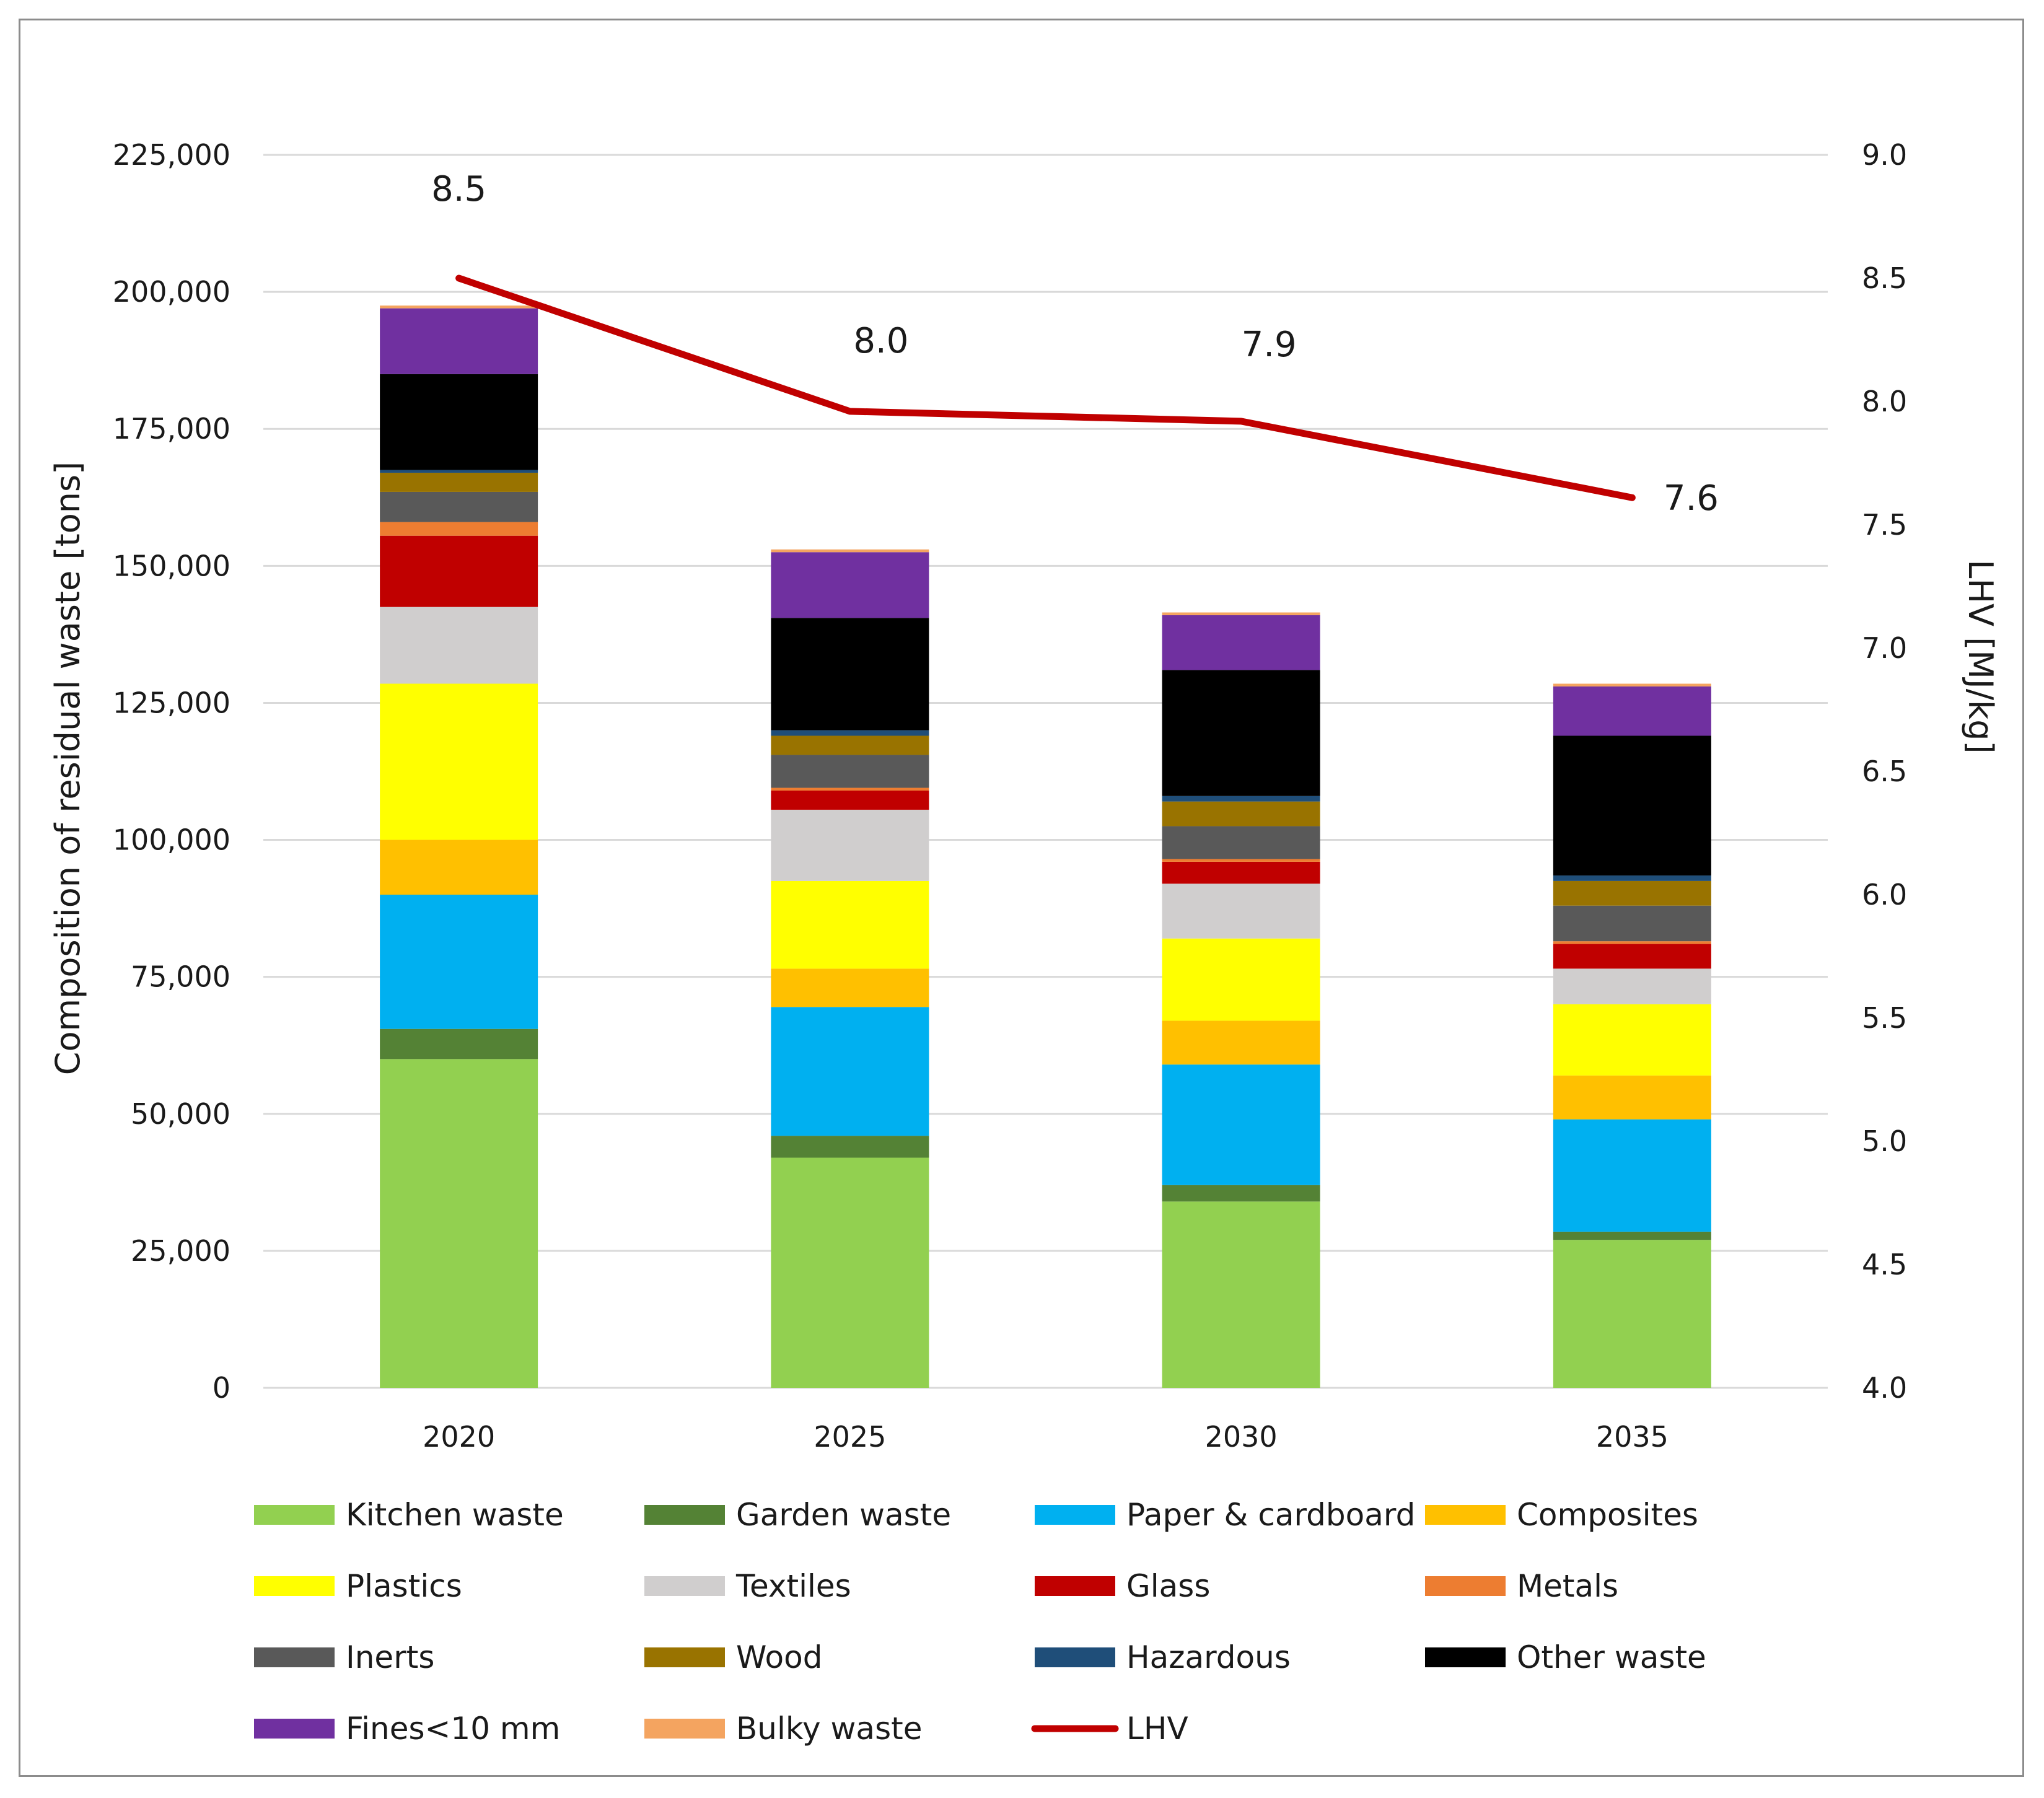 The width and height of the screenshot is (2044, 1798). Describe the element at coordinates (843, 1515) in the screenshot. I see `legend-label: Garden waste` at that location.